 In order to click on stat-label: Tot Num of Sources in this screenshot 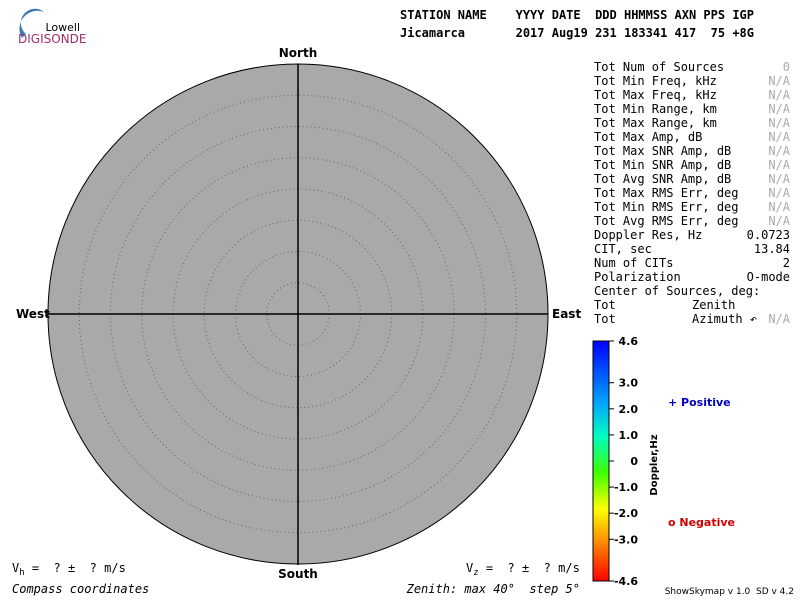, I will do `click(659, 67)`.